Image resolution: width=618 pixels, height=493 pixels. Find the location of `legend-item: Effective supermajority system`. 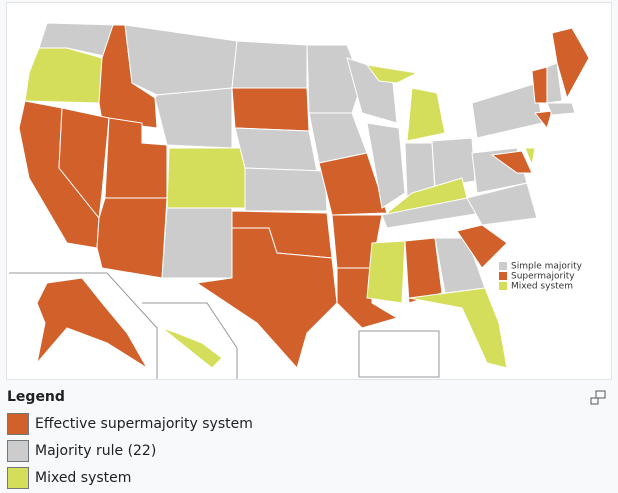

legend-item: Effective supermajority system is located at coordinates (130, 424).